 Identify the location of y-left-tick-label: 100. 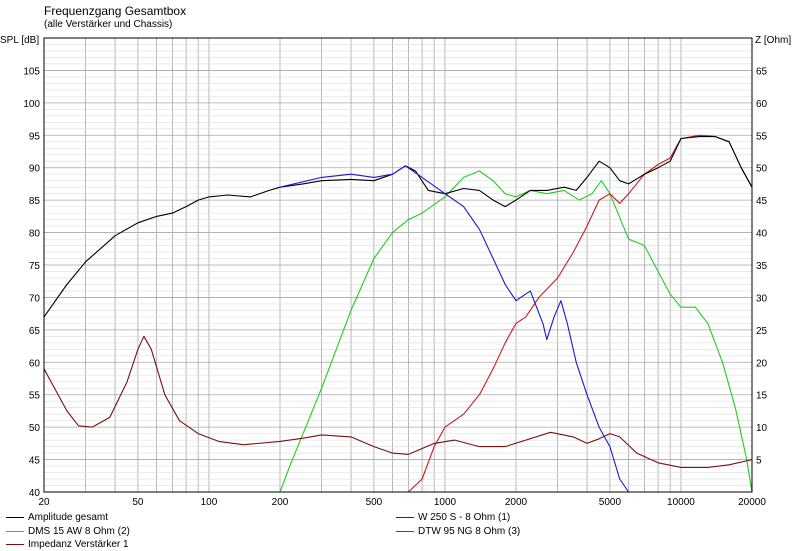
(31, 104).